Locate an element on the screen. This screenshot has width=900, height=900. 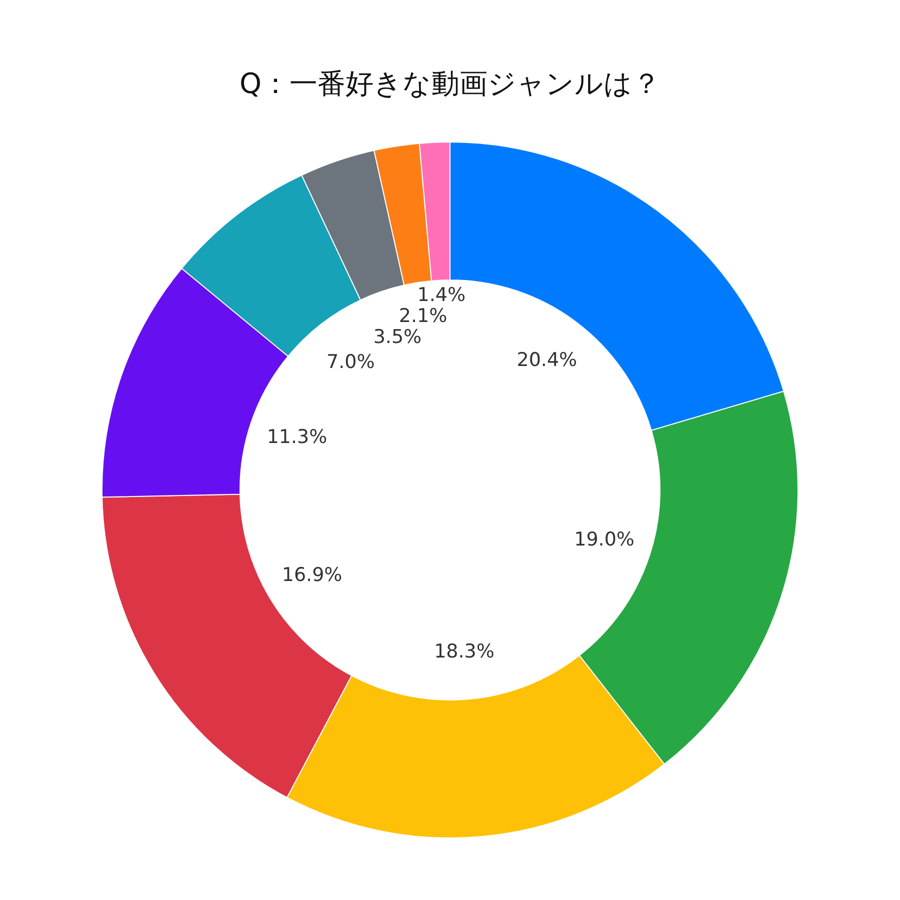
chart-title: Q：一番好きな動画ジャンルは？ is located at coordinates (450, 83).